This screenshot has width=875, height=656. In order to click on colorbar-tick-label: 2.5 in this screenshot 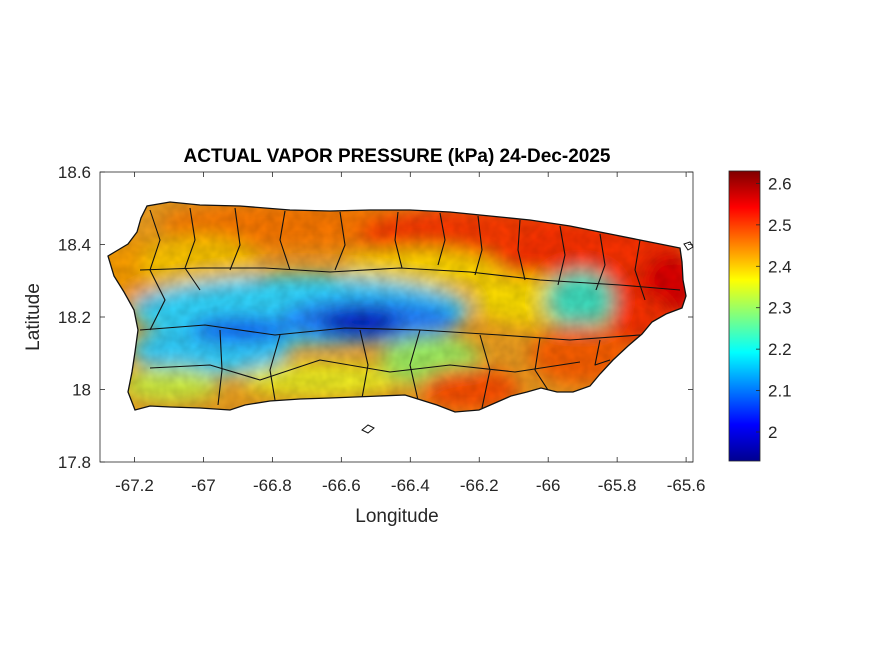, I will do `click(780, 225)`.